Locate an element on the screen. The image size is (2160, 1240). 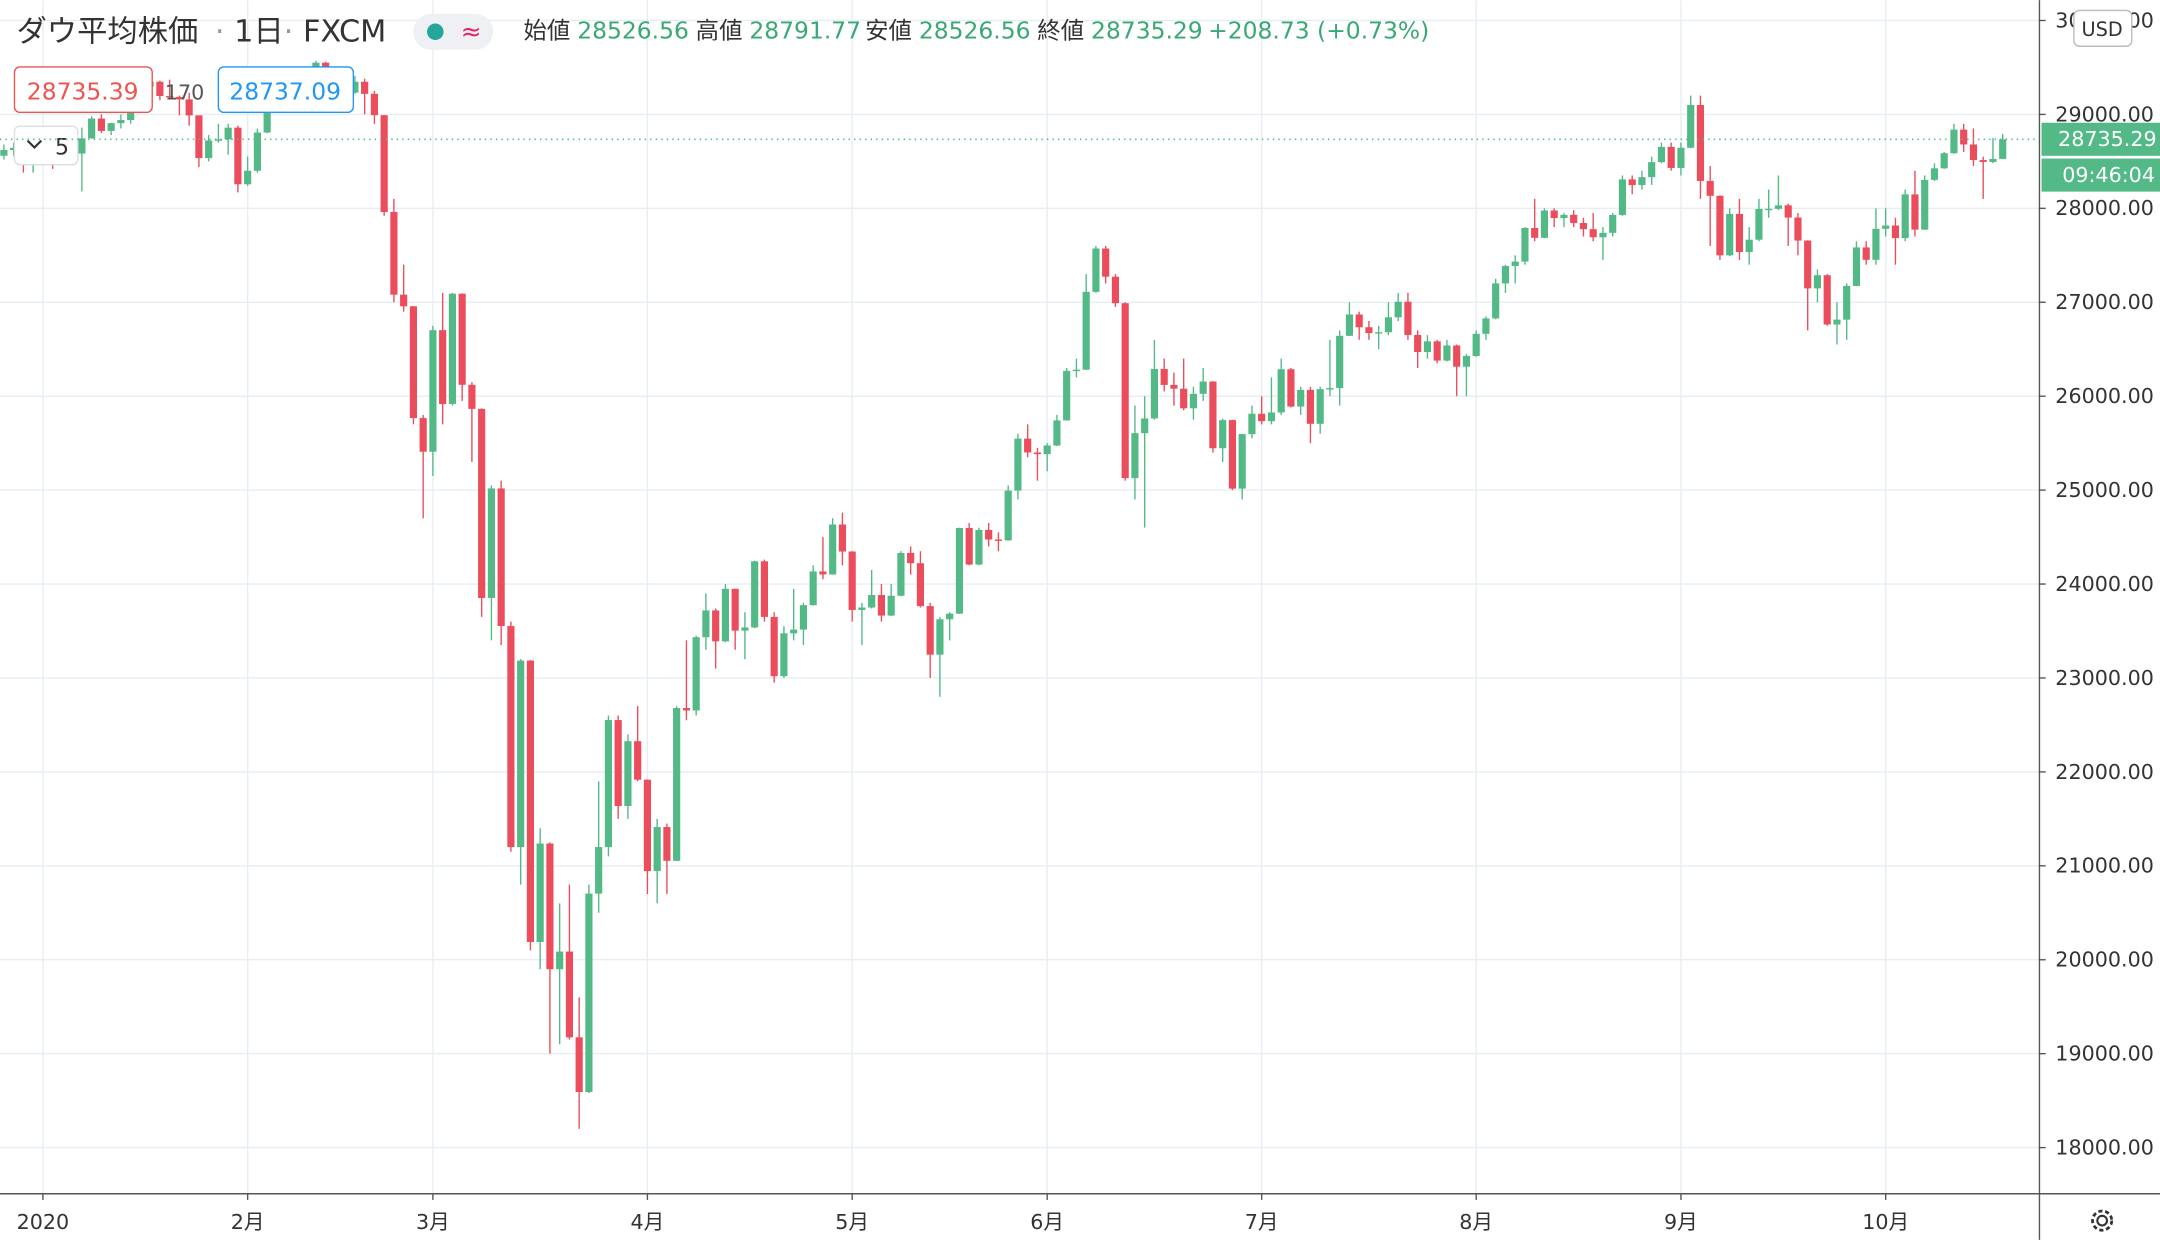
last-price-tag is located at coordinates (2100, 139).